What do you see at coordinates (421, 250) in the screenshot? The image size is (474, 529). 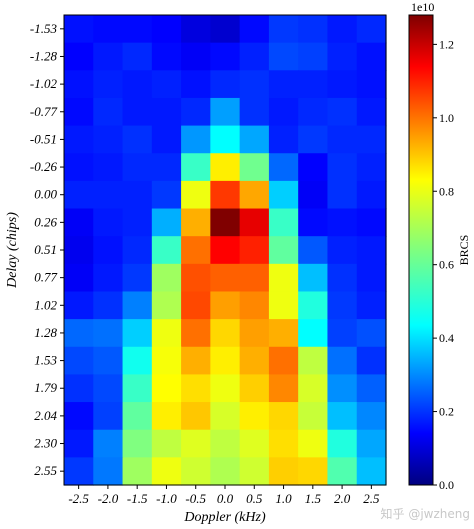 I see `colorbar` at bounding box center [421, 250].